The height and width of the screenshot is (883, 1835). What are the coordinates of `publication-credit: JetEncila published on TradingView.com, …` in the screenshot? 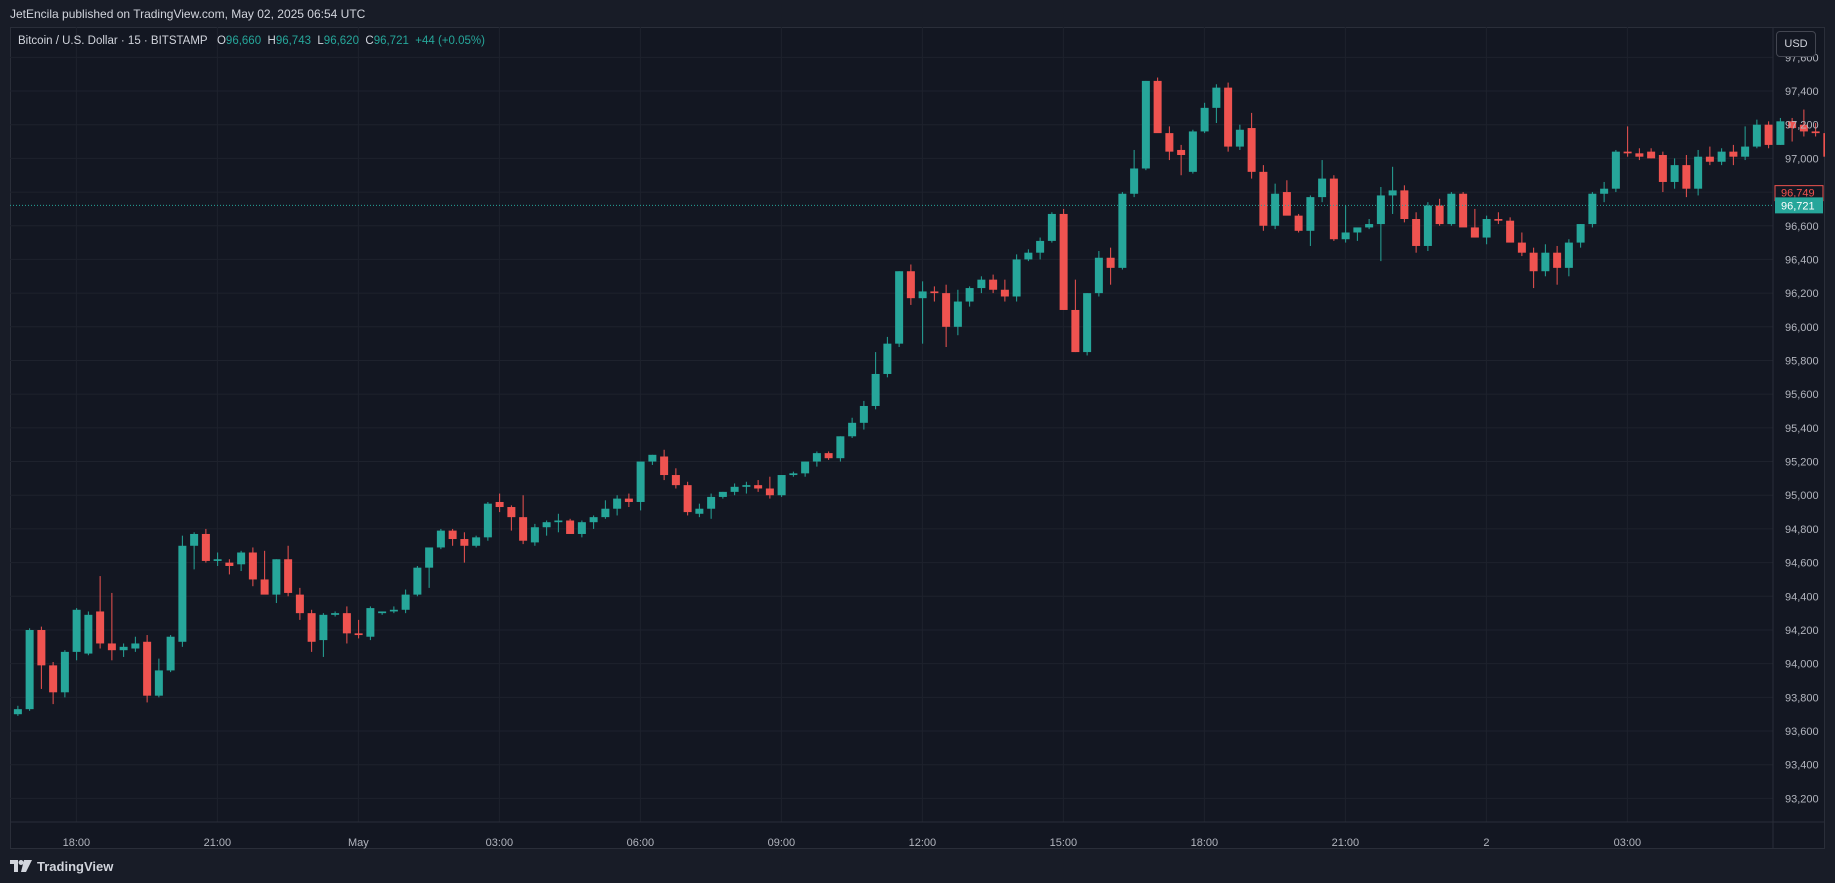 It's located at (188, 14).